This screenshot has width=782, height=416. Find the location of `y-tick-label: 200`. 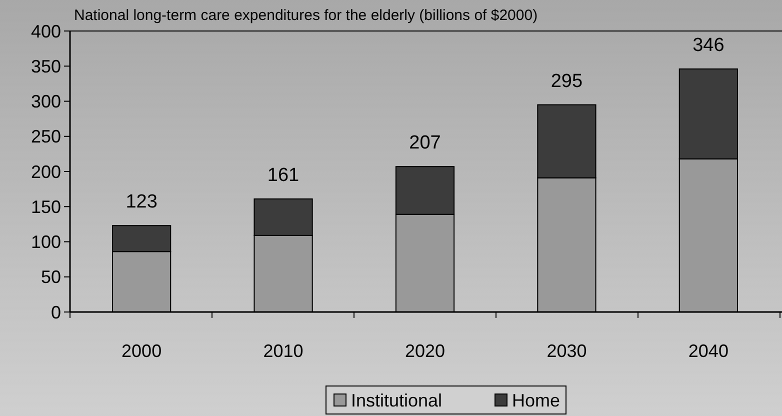

y-tick-label: 200 is located at coordinates (45, 172).